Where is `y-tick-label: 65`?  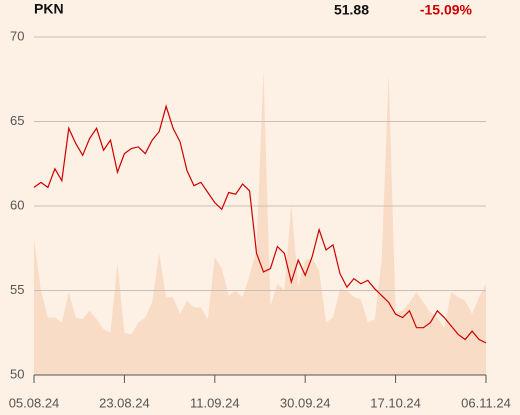 y-tick-label: 65 is located at coordinates (17, 120).